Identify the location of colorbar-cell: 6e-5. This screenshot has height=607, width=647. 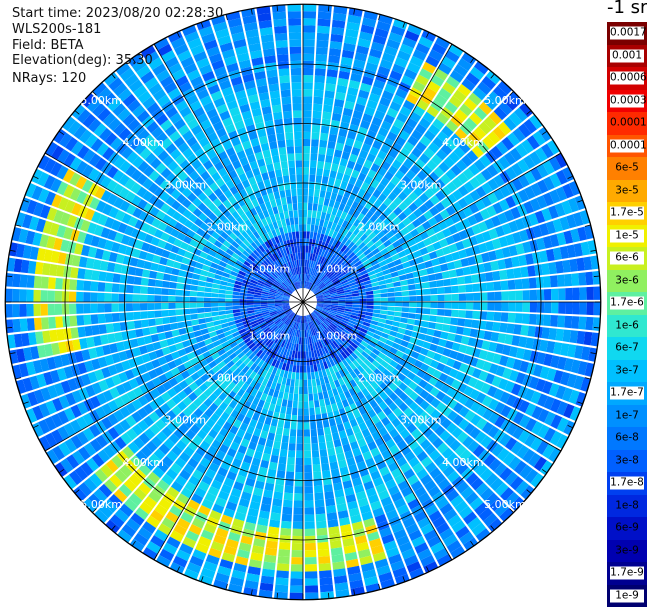
(627, 168).